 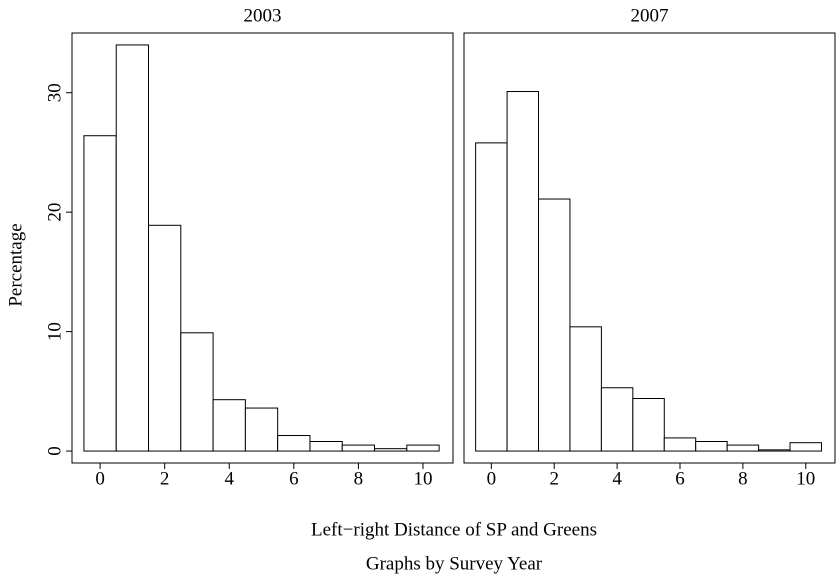 What do you see at coordinates (263, 15) in the screenshot?
I see `panel-title: 2003` at bounding box center [263, 15].